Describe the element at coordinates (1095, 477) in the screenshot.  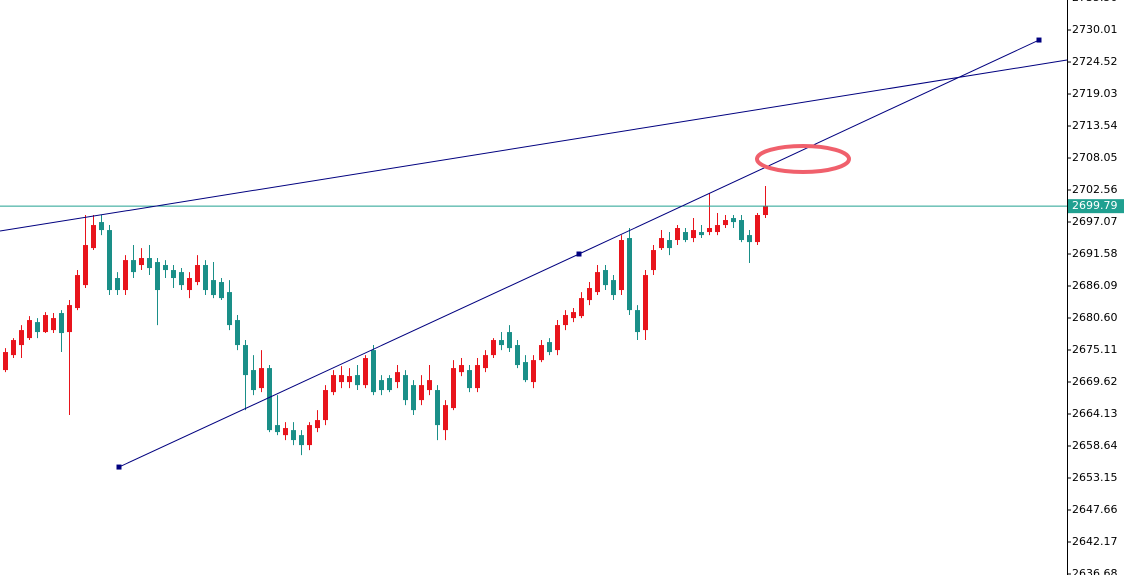
I see `y-tick-label: 2653.15` at that location.